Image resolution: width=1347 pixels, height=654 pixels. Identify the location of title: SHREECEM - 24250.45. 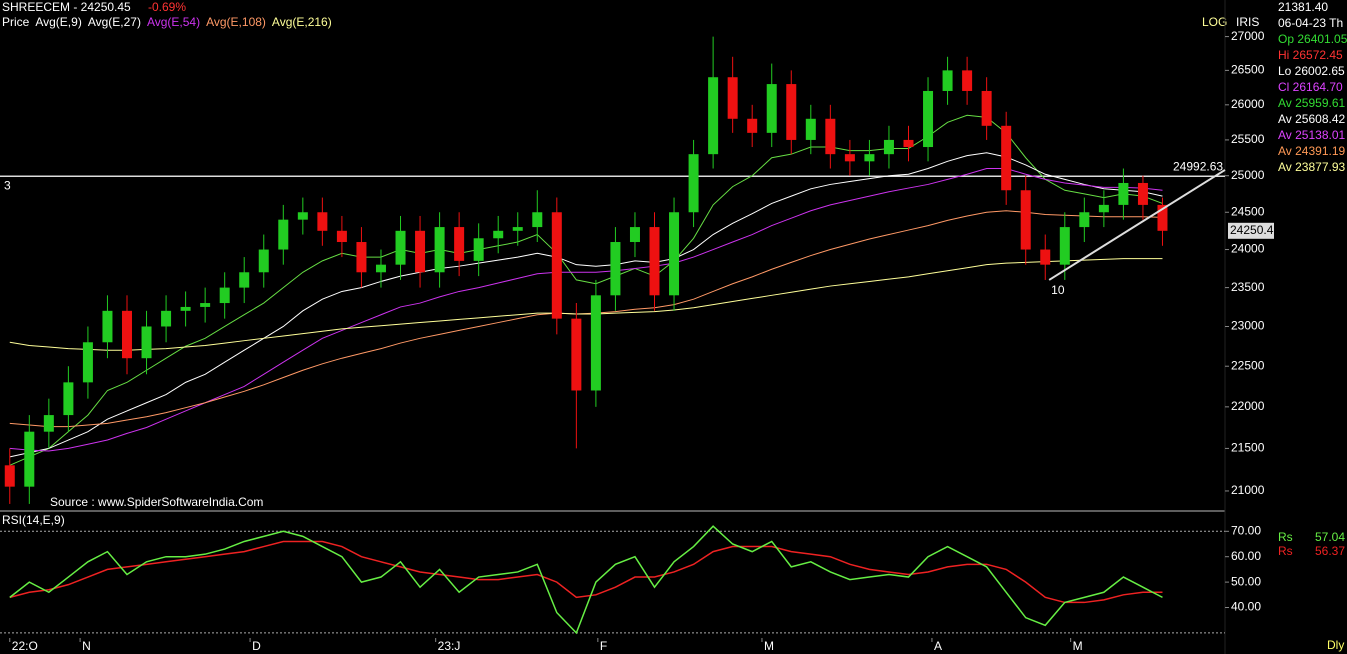
(66, 7).